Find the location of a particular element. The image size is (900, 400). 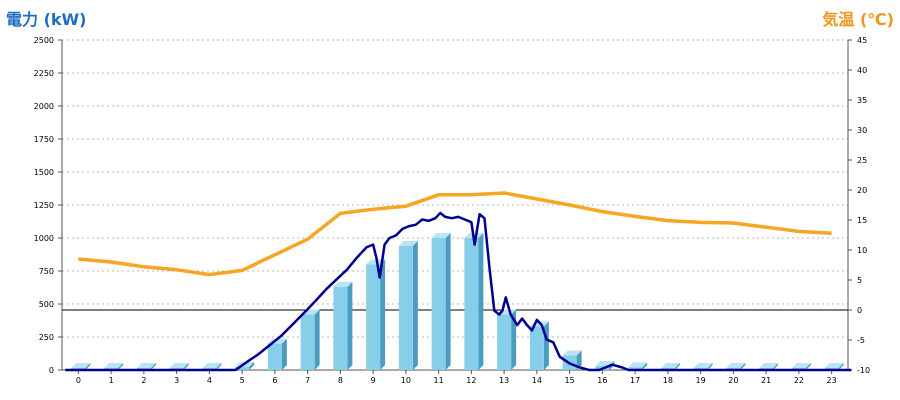

left-tick-label: 250 is located at coordinates (46, 337).